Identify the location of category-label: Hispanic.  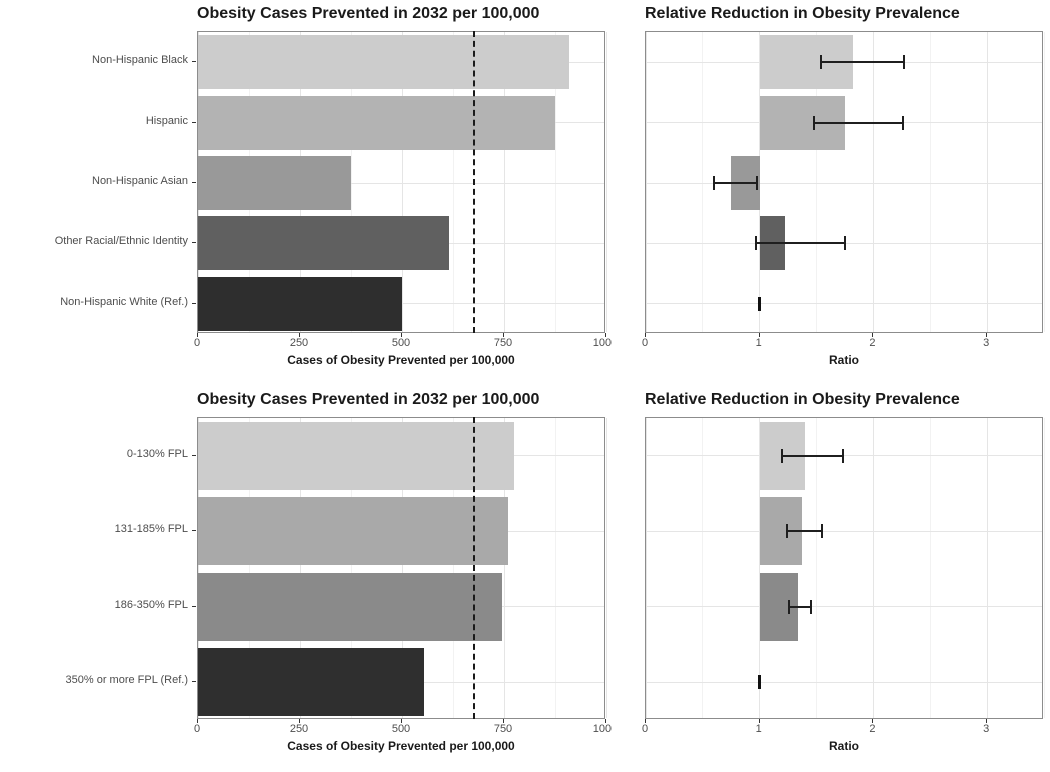
(166, 120).